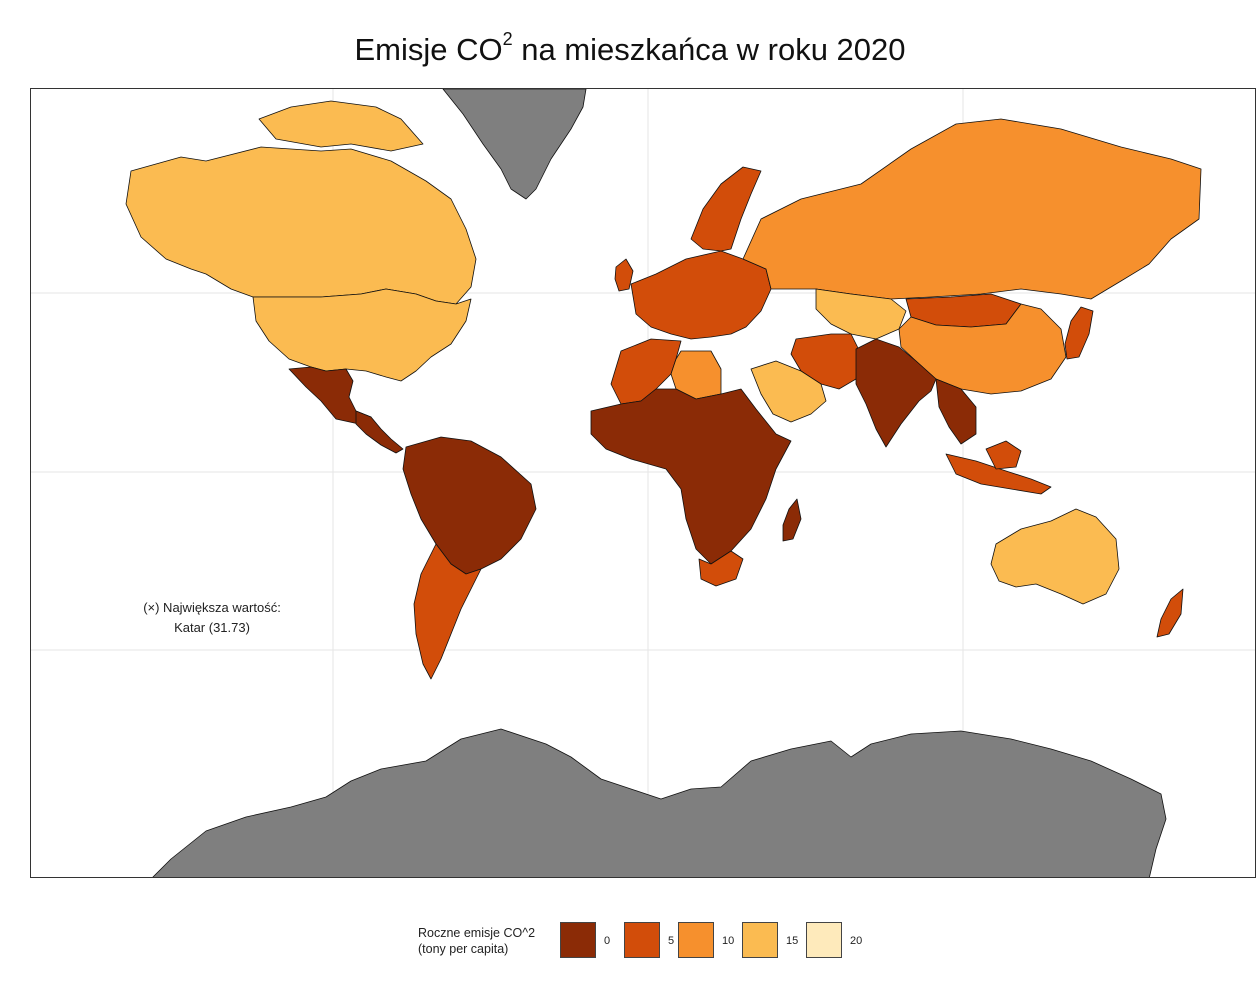 This screenshot has height=1000, width=1260. I want to click on annotation-line-1: (×) Największa wartość:, so click(212, 607).